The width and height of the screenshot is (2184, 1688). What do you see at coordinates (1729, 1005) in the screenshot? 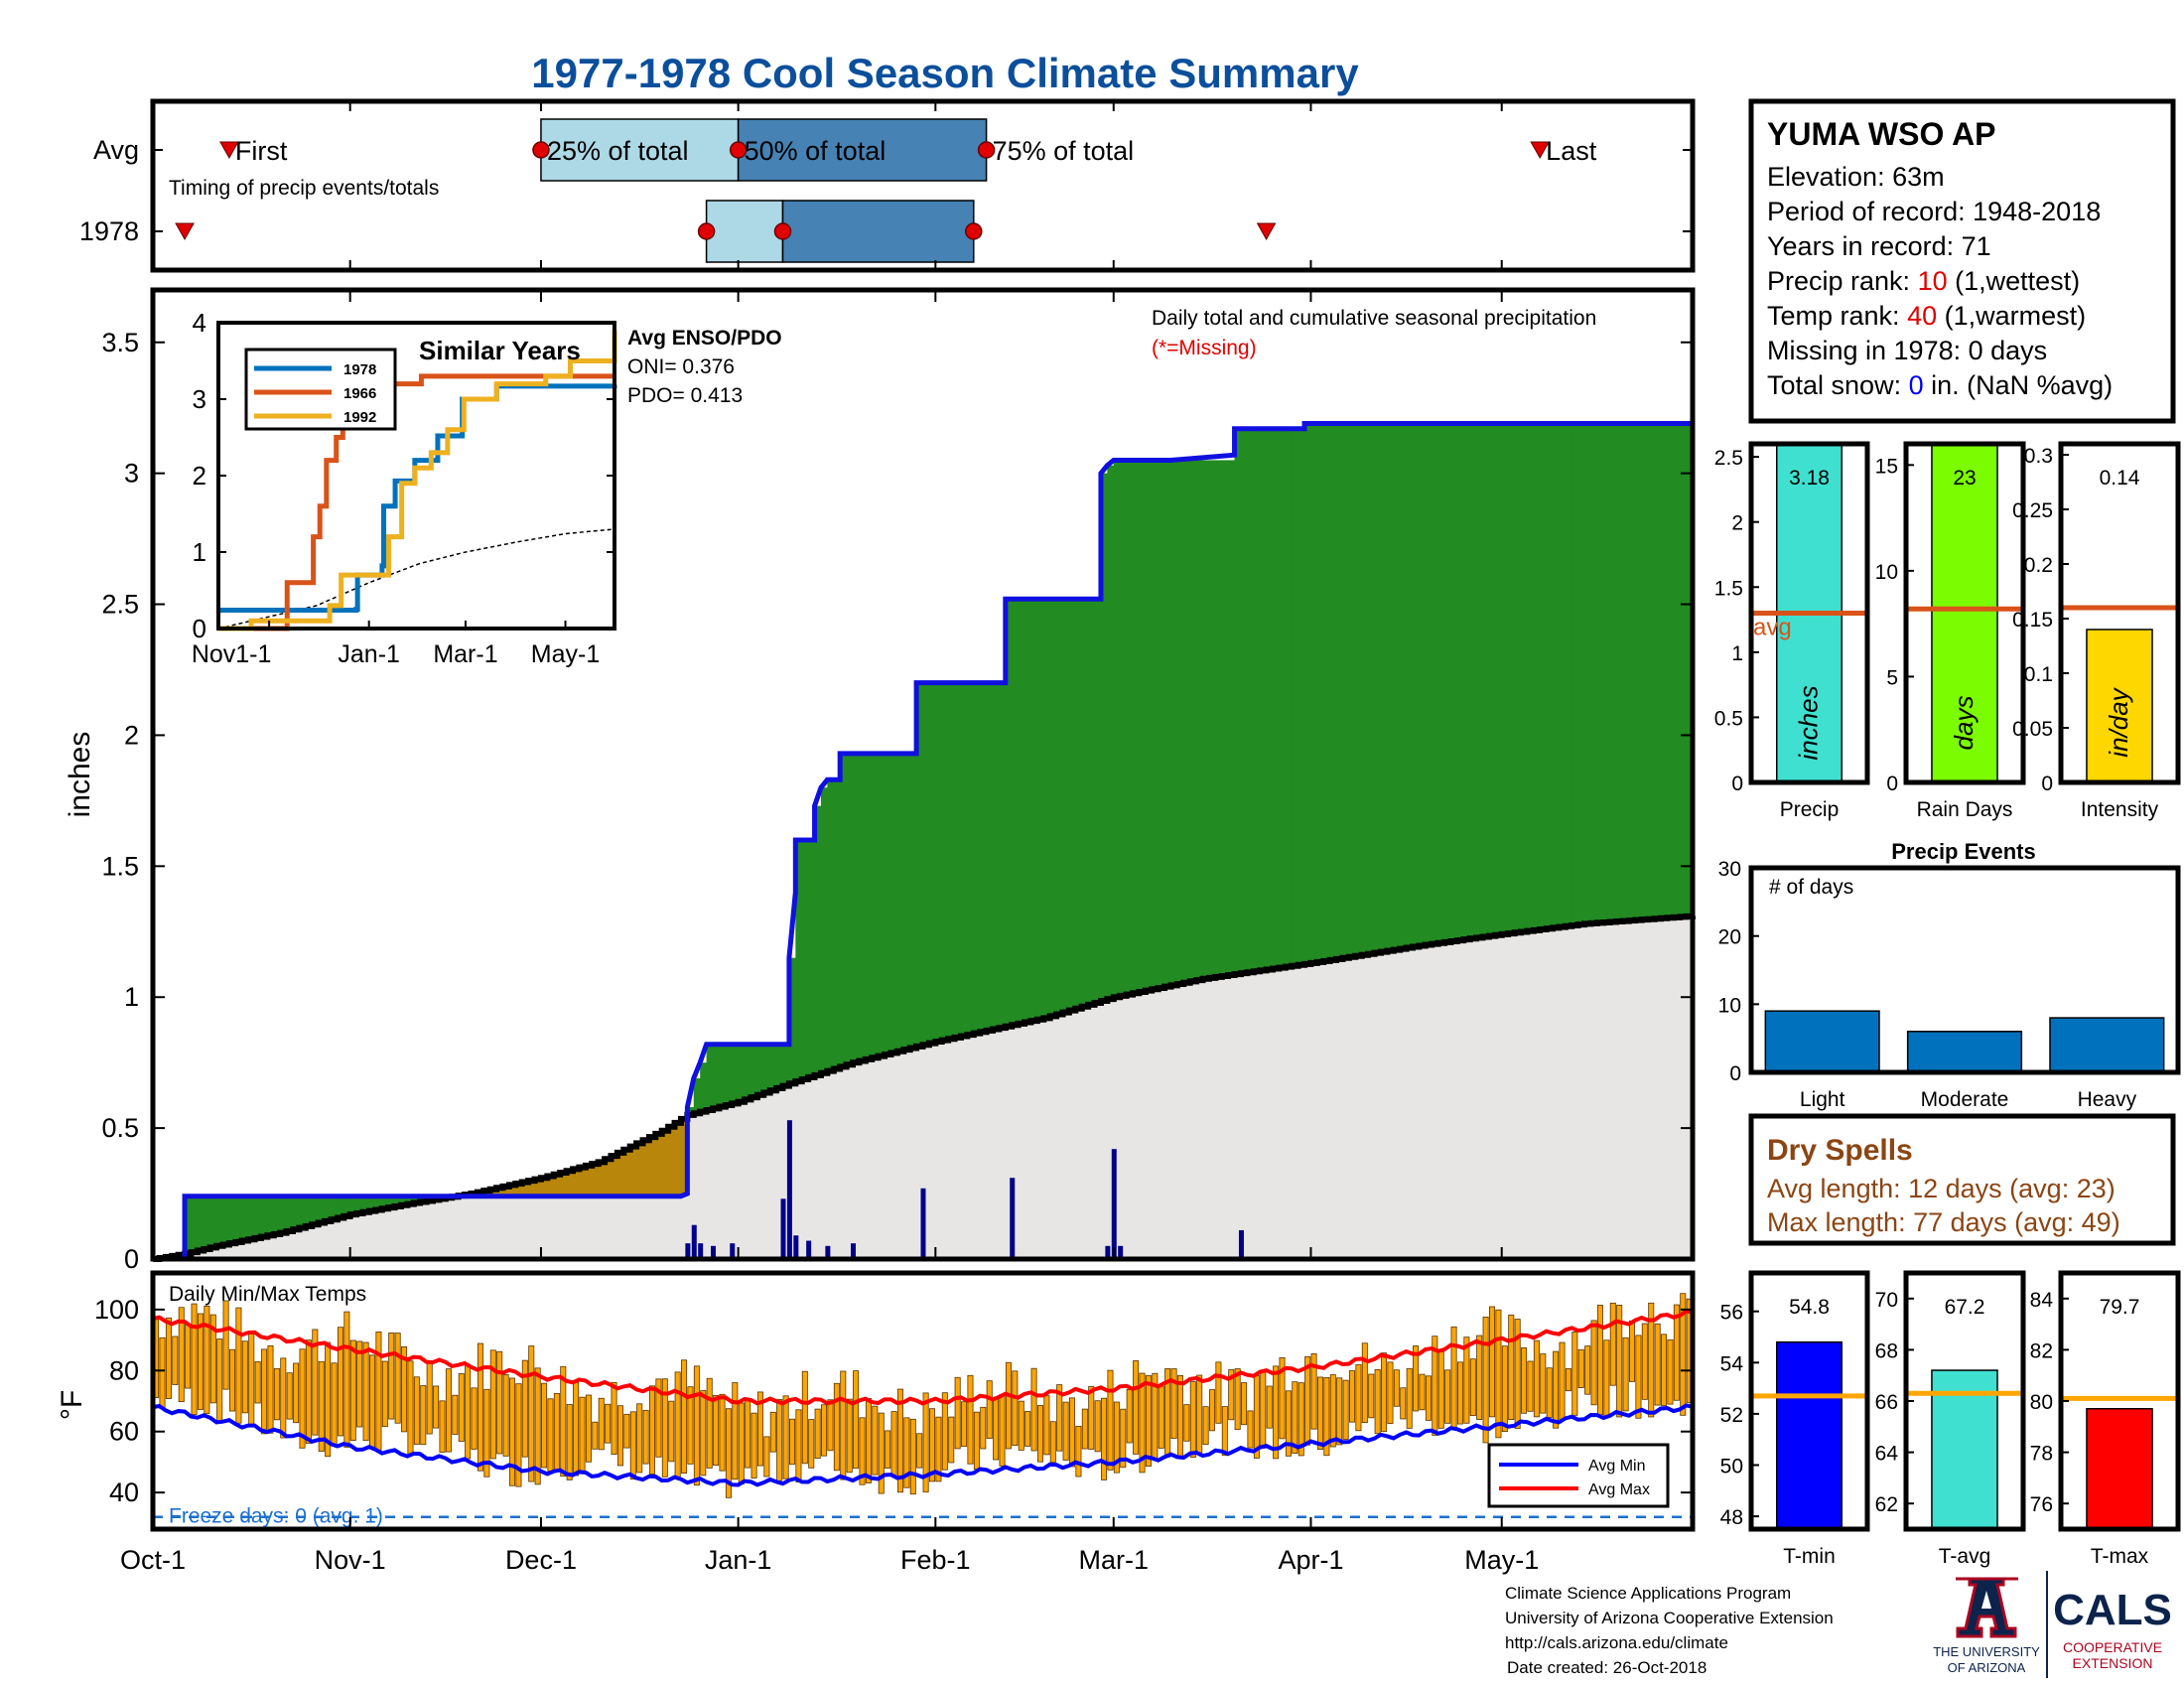
I see `events-y-tick-label: 10` at bounding box center [1729, 1005].